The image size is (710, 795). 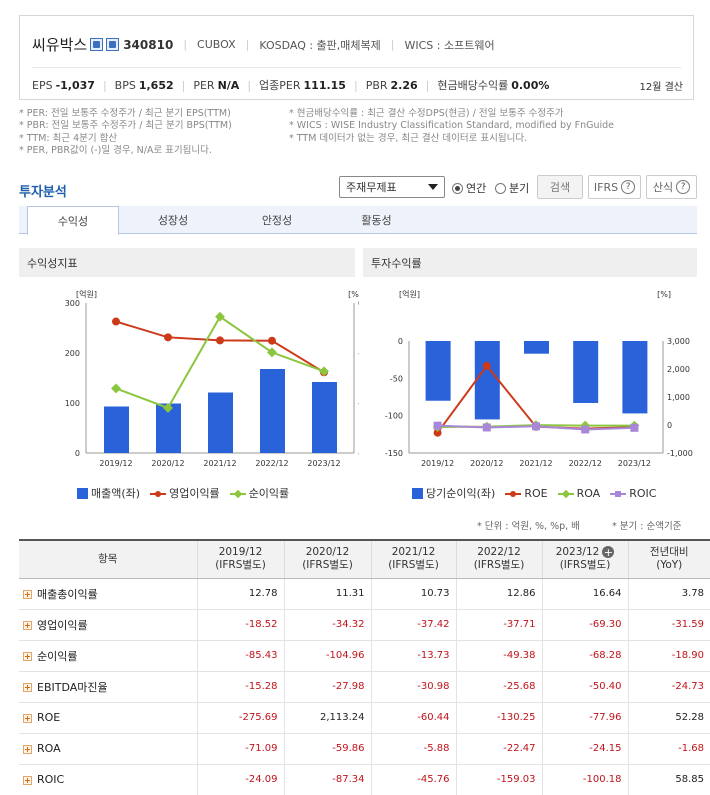 What do you see at coordinates (220, 340) in the screenshot?
I see `point-영업이익률` at bounding box center [220, 340].